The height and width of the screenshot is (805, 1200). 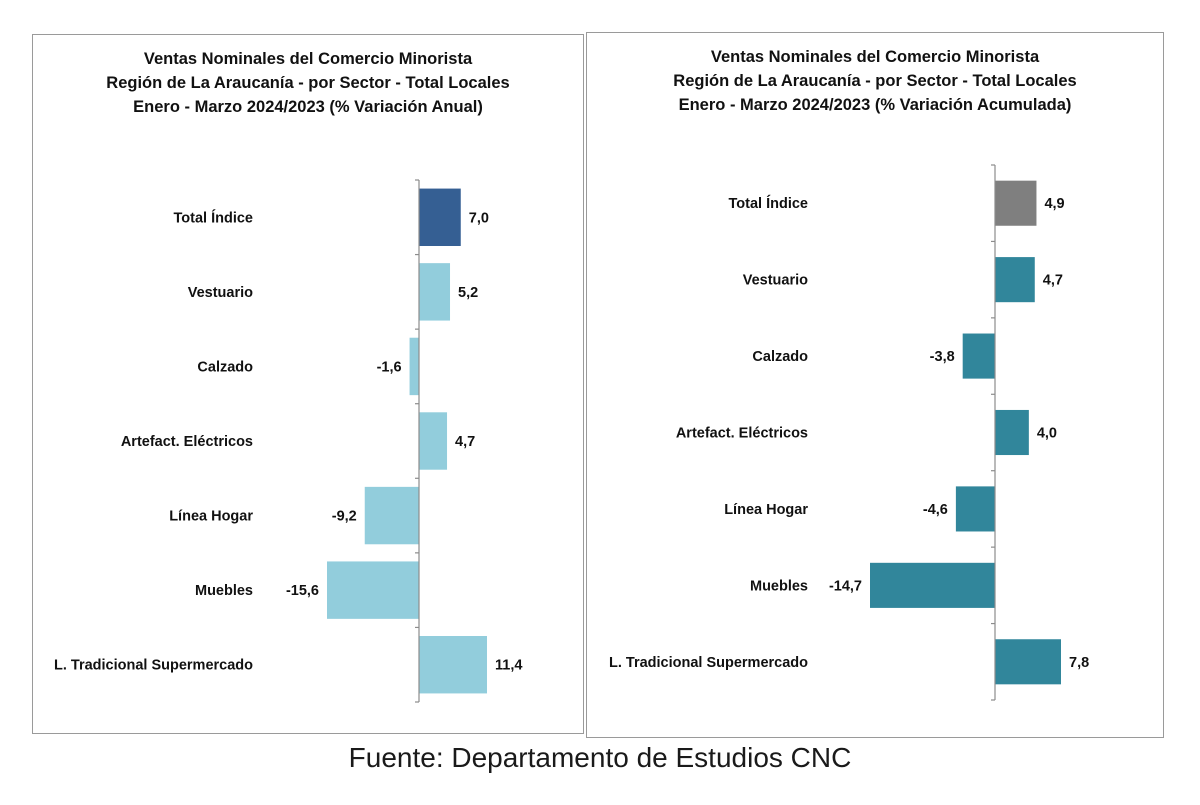 I want to click on data-label-l-tradicional-supermercado: 7,8, so click(x=1079, y=663).